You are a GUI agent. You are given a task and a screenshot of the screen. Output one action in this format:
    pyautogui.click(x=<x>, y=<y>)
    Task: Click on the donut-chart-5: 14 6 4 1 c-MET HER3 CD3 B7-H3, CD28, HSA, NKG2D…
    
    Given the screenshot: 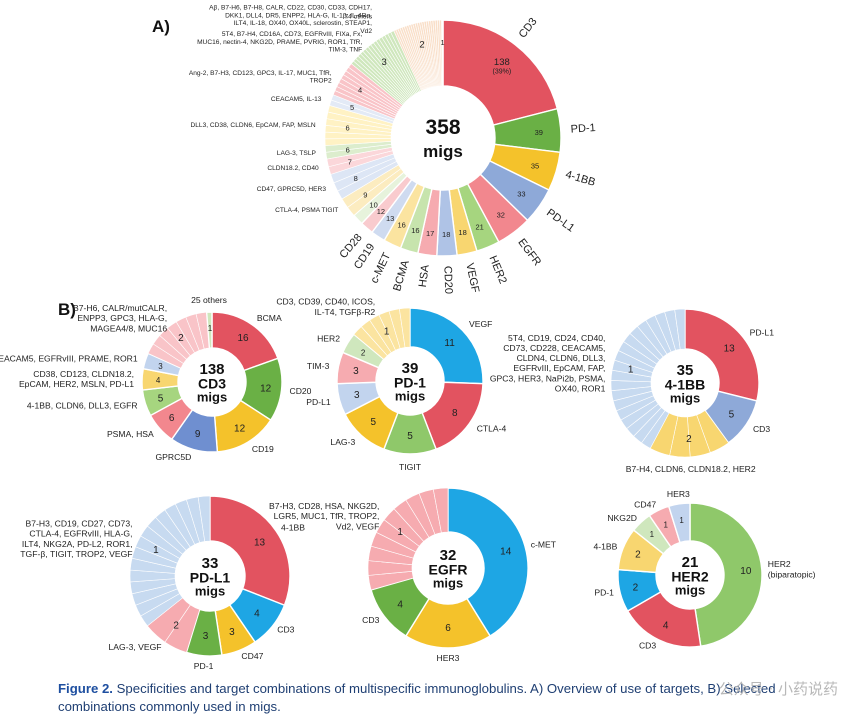 What is the action you would take?
    pyautogui.click(x=413, y=575)
    